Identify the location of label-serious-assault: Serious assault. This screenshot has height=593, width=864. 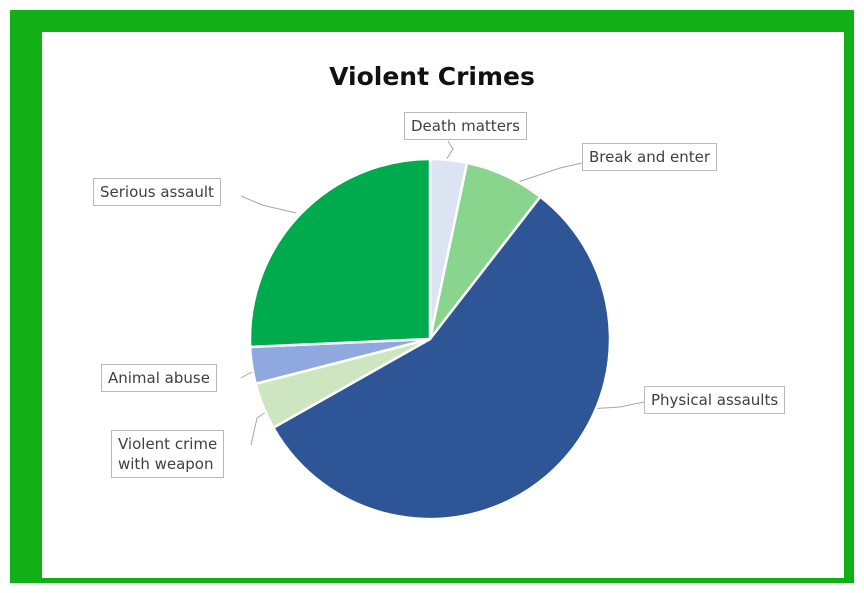
(157, 192).